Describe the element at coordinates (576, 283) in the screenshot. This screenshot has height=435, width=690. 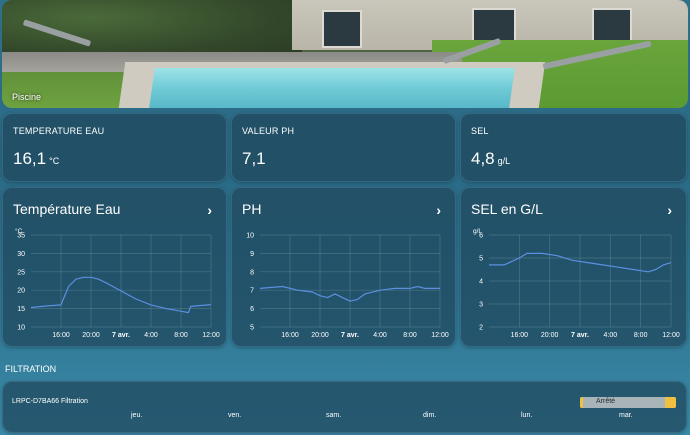
I see `salt-chart: 6 5 4 3 2 16:00 20:00 7 avr. 4:00 8:00 12:00 g/L` at that location.